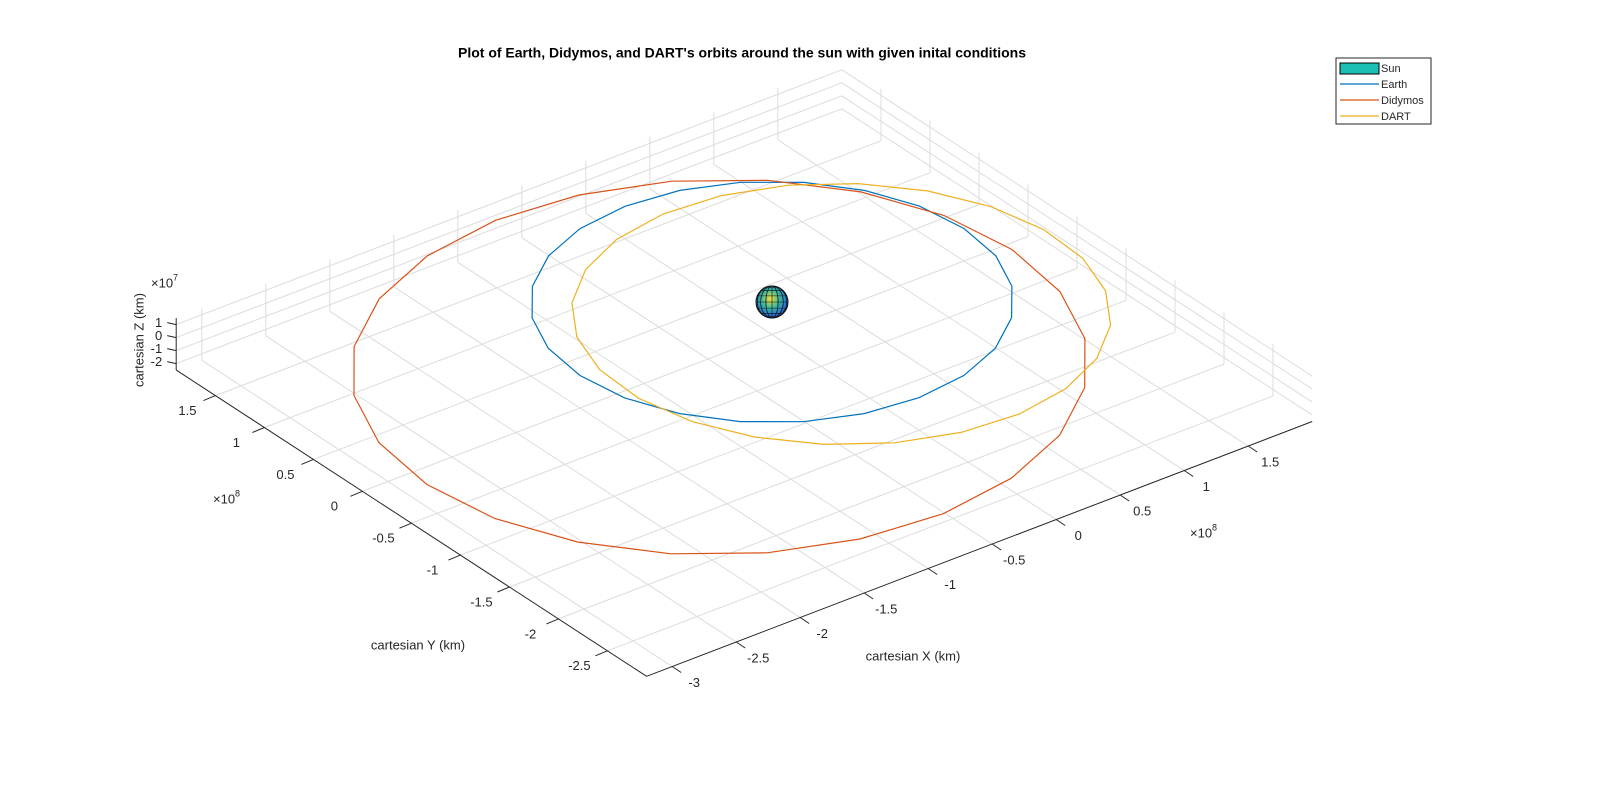 The height and width of the screenshot is (788, 1600). I want to click on x-tick-label: -1, so click(950, 584).